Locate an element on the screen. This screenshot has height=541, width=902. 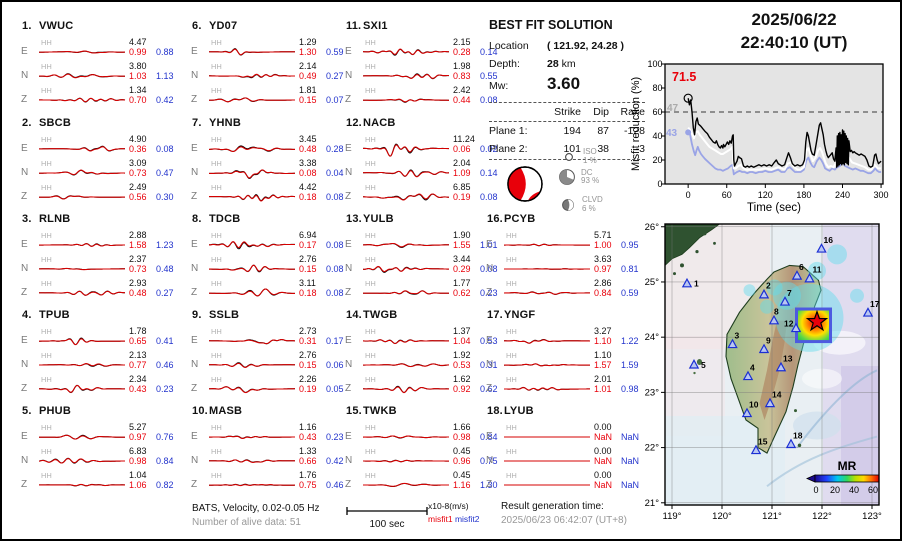
amplitude-value: 3.38 is located at coordinates (308, 163).